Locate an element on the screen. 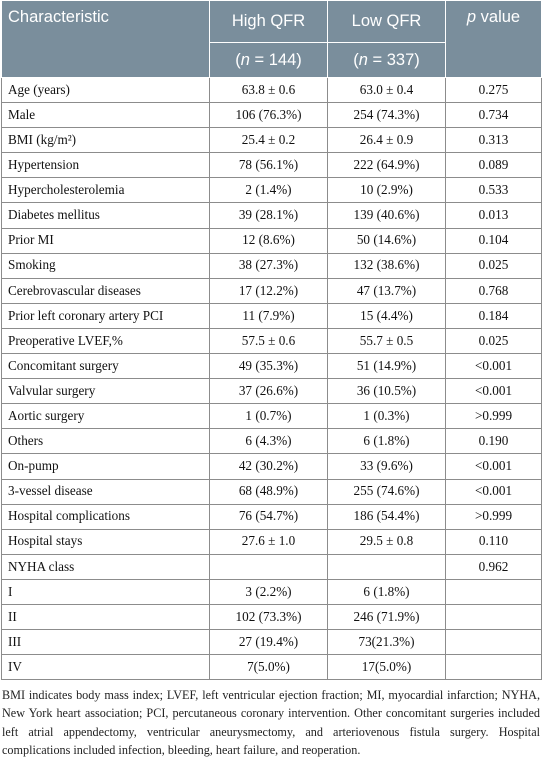  row-low-qfr: 17(5.0%) is located at coordinates (386, 667).